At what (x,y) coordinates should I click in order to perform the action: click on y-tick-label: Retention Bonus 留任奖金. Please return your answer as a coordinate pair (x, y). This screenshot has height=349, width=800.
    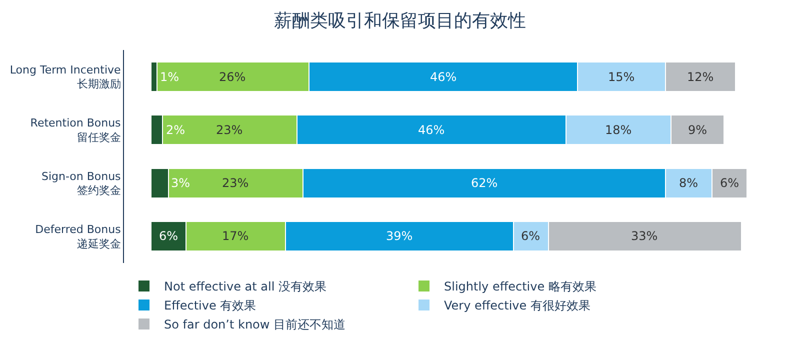
    Looking at the image, I should click on (76, 130).